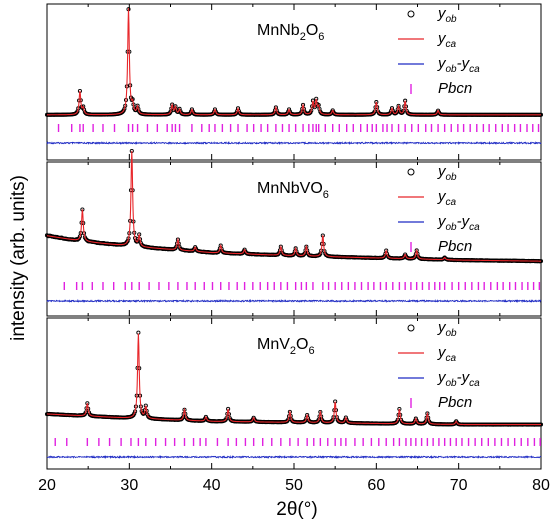 The width and height of the screenshot is (555, 525). Describe the element at coordinates (273, 344) in the screenshot. I see `sample-label-part: MnV` at that location.